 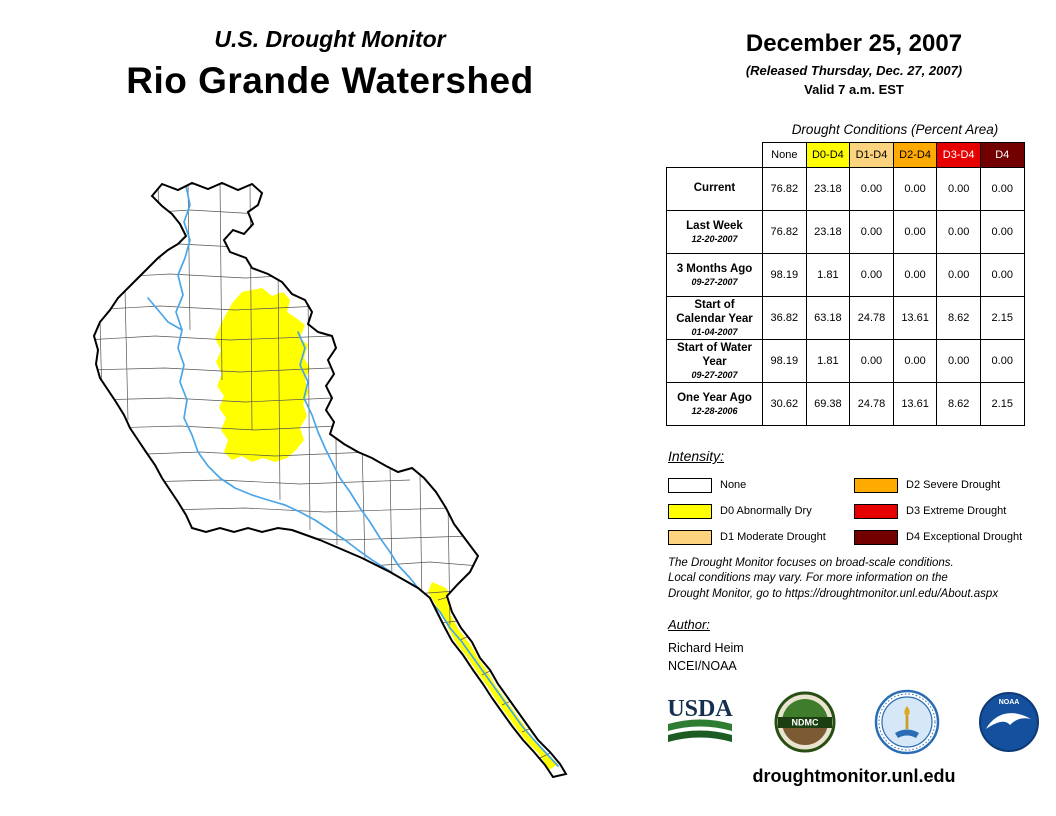 What do you see at coordinates (330, 39) in the screenshot?
I see `report-kicker: U.S. Drought Monitor` at bounding box center [330, 39].